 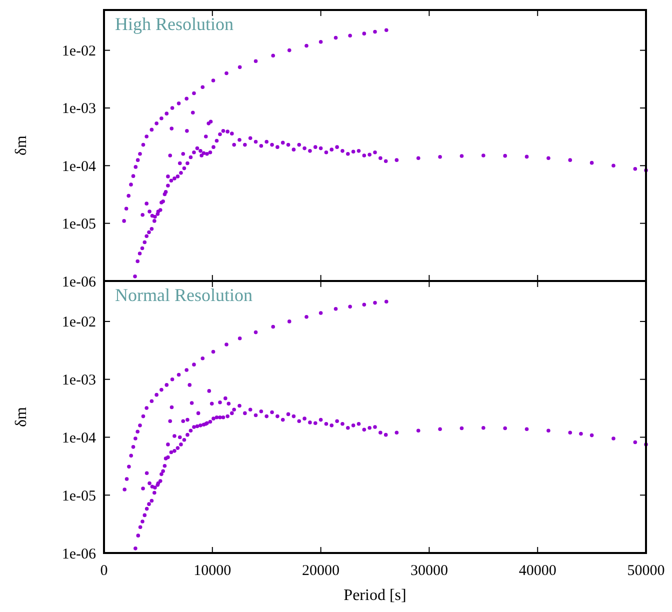 I want to click on x-tick-label: 10000, so click(x=213, y=571).